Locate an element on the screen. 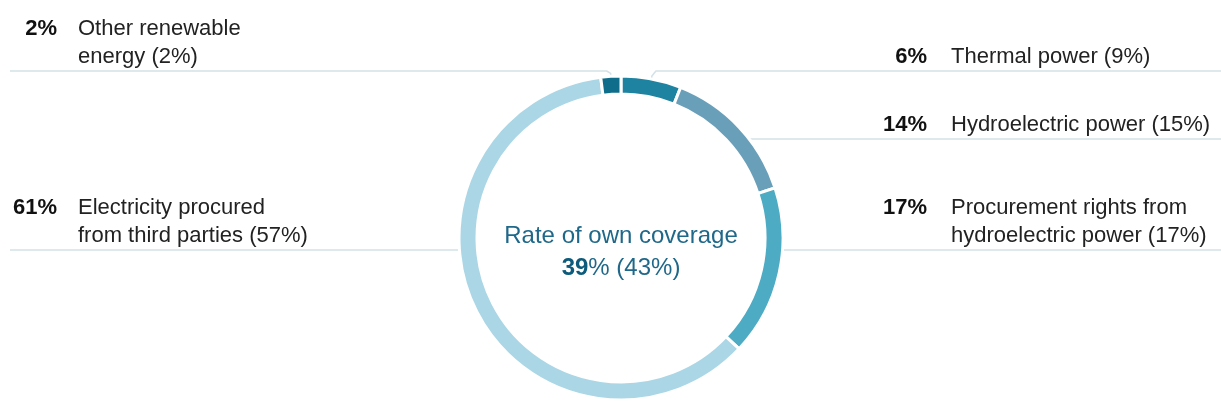 Image resolution: width=1221 pixels, height=401 pixels. data-label: 17% is located at coordinates (904, 206).